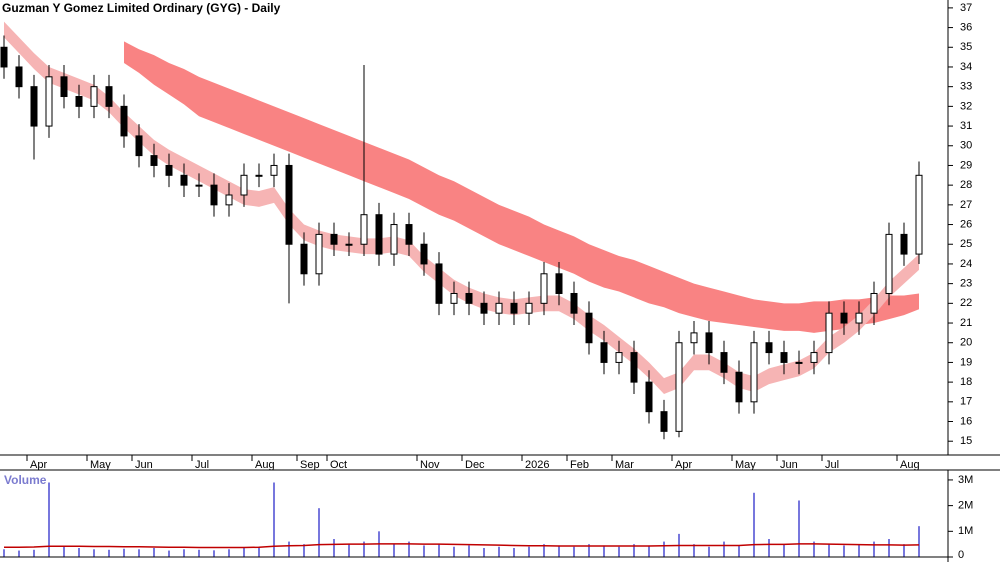  What do you see at coordinates (144, 465) in the screenshot?
I see `x-tick-label: Jun` at bounding box center [144, 465].